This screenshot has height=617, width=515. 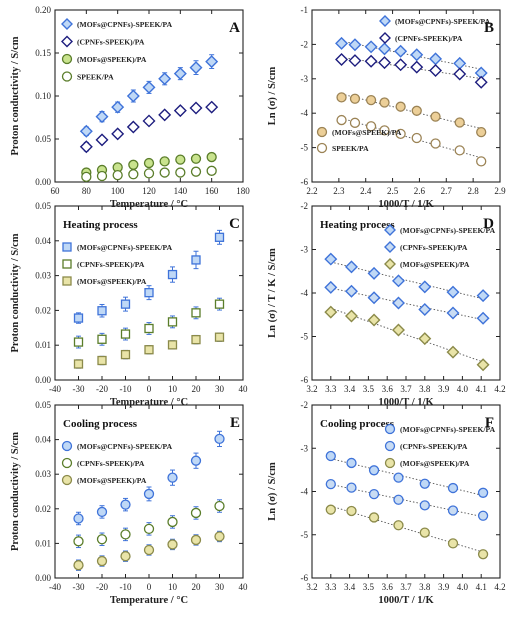 I want to click on legend-label: SPEEK/PA, so click(x=350, y=148).